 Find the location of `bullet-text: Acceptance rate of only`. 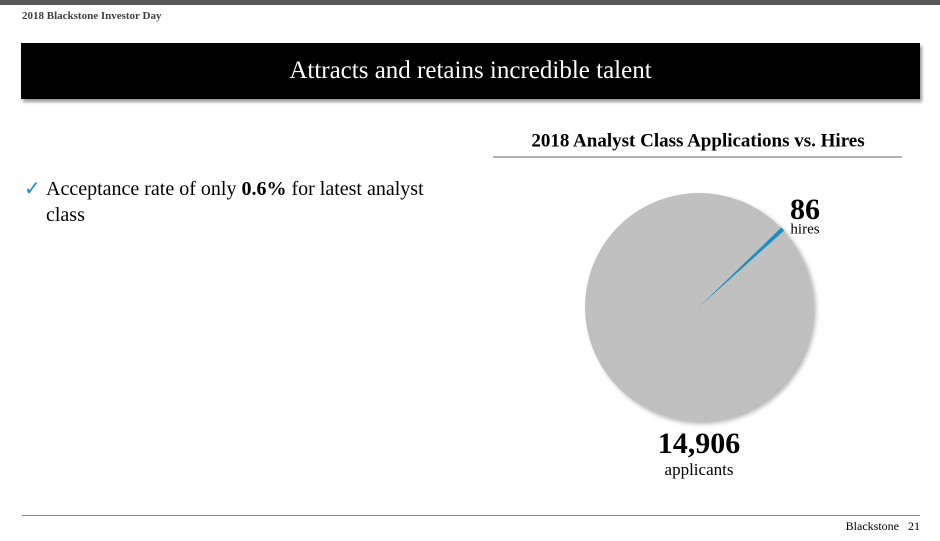

bullet-text: Acceptance rate of only is located at coordinates (144, 189).